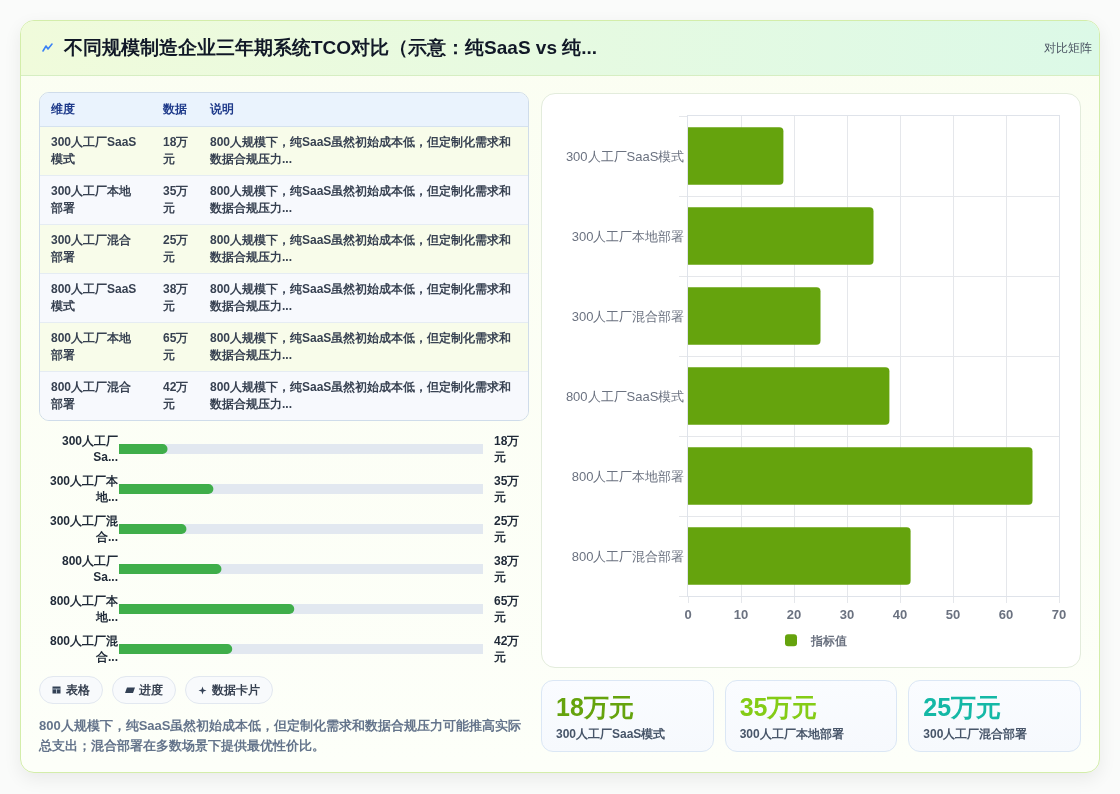  I want to click on data-label: 18万元, so click(506, 449).